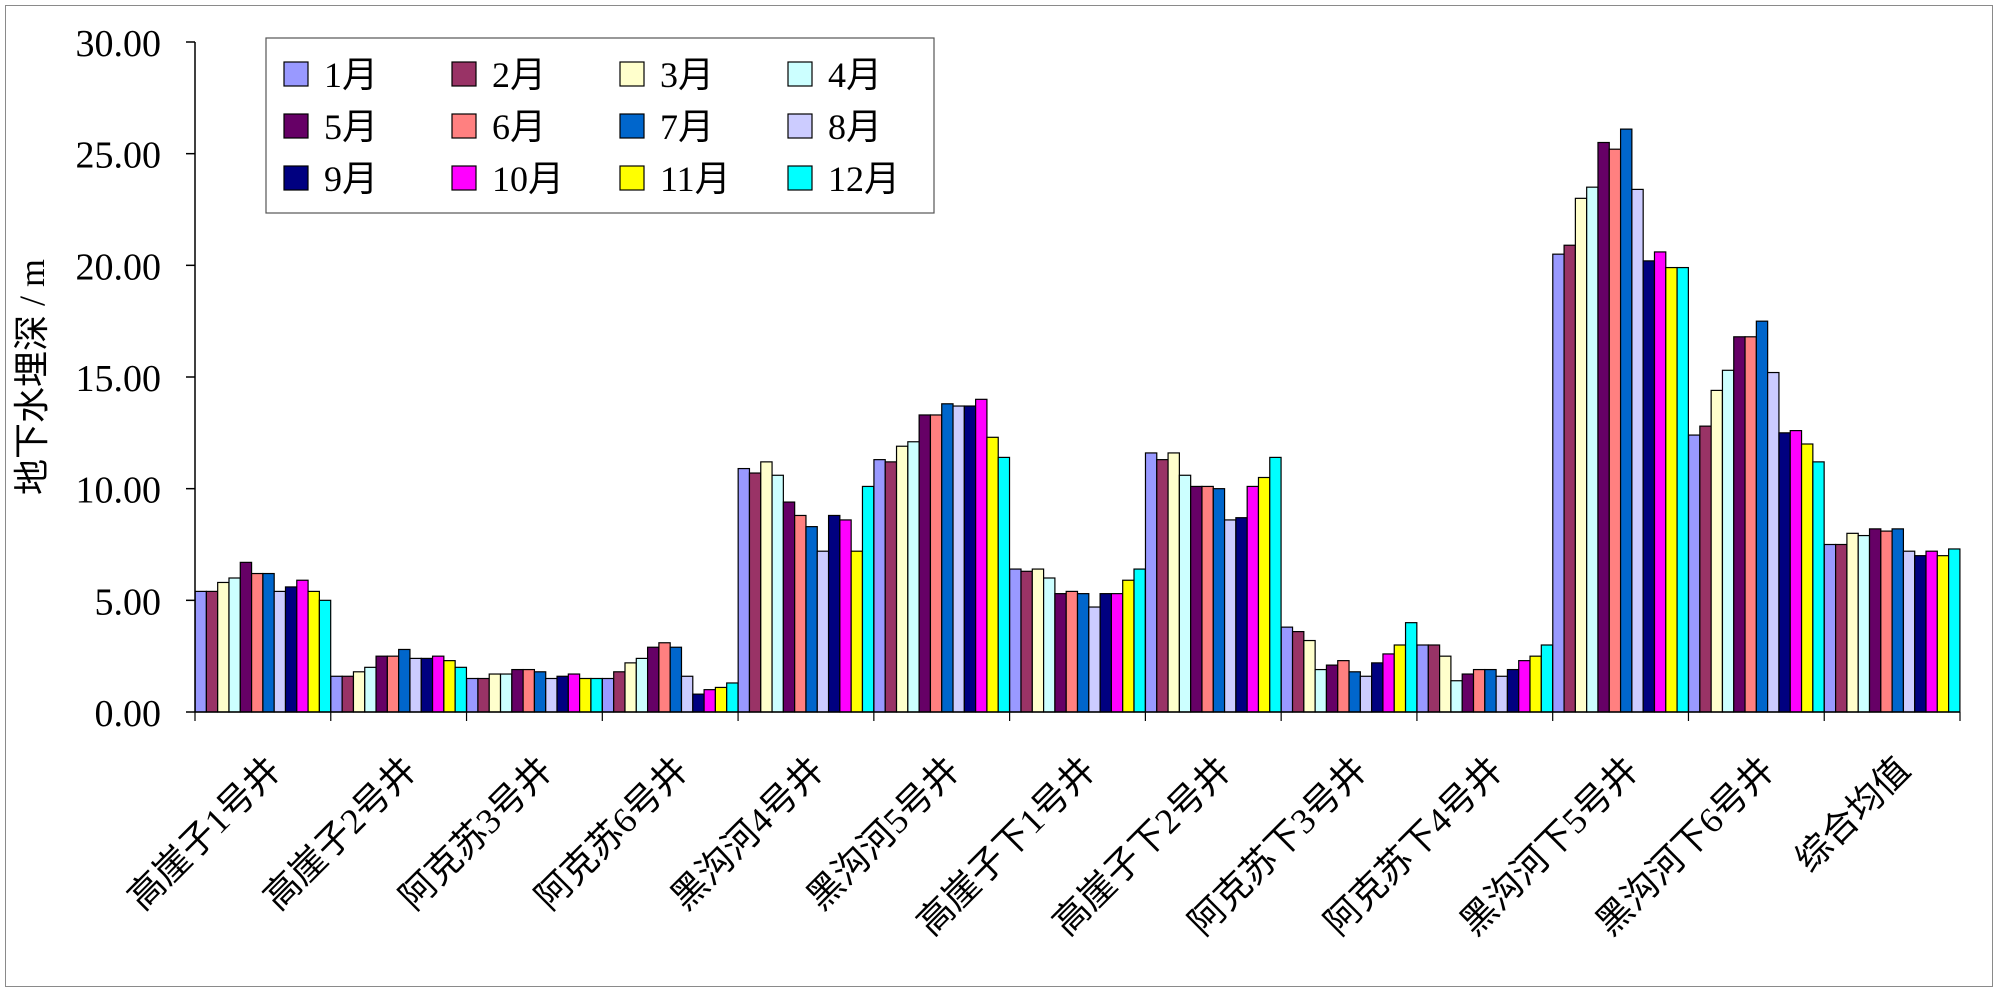 This screenshot has height=994, width=2000. What do you see at coordinates (864, 179) in the screenshot?
I see `legend-label: 12月` at bounding box center [864, 179].